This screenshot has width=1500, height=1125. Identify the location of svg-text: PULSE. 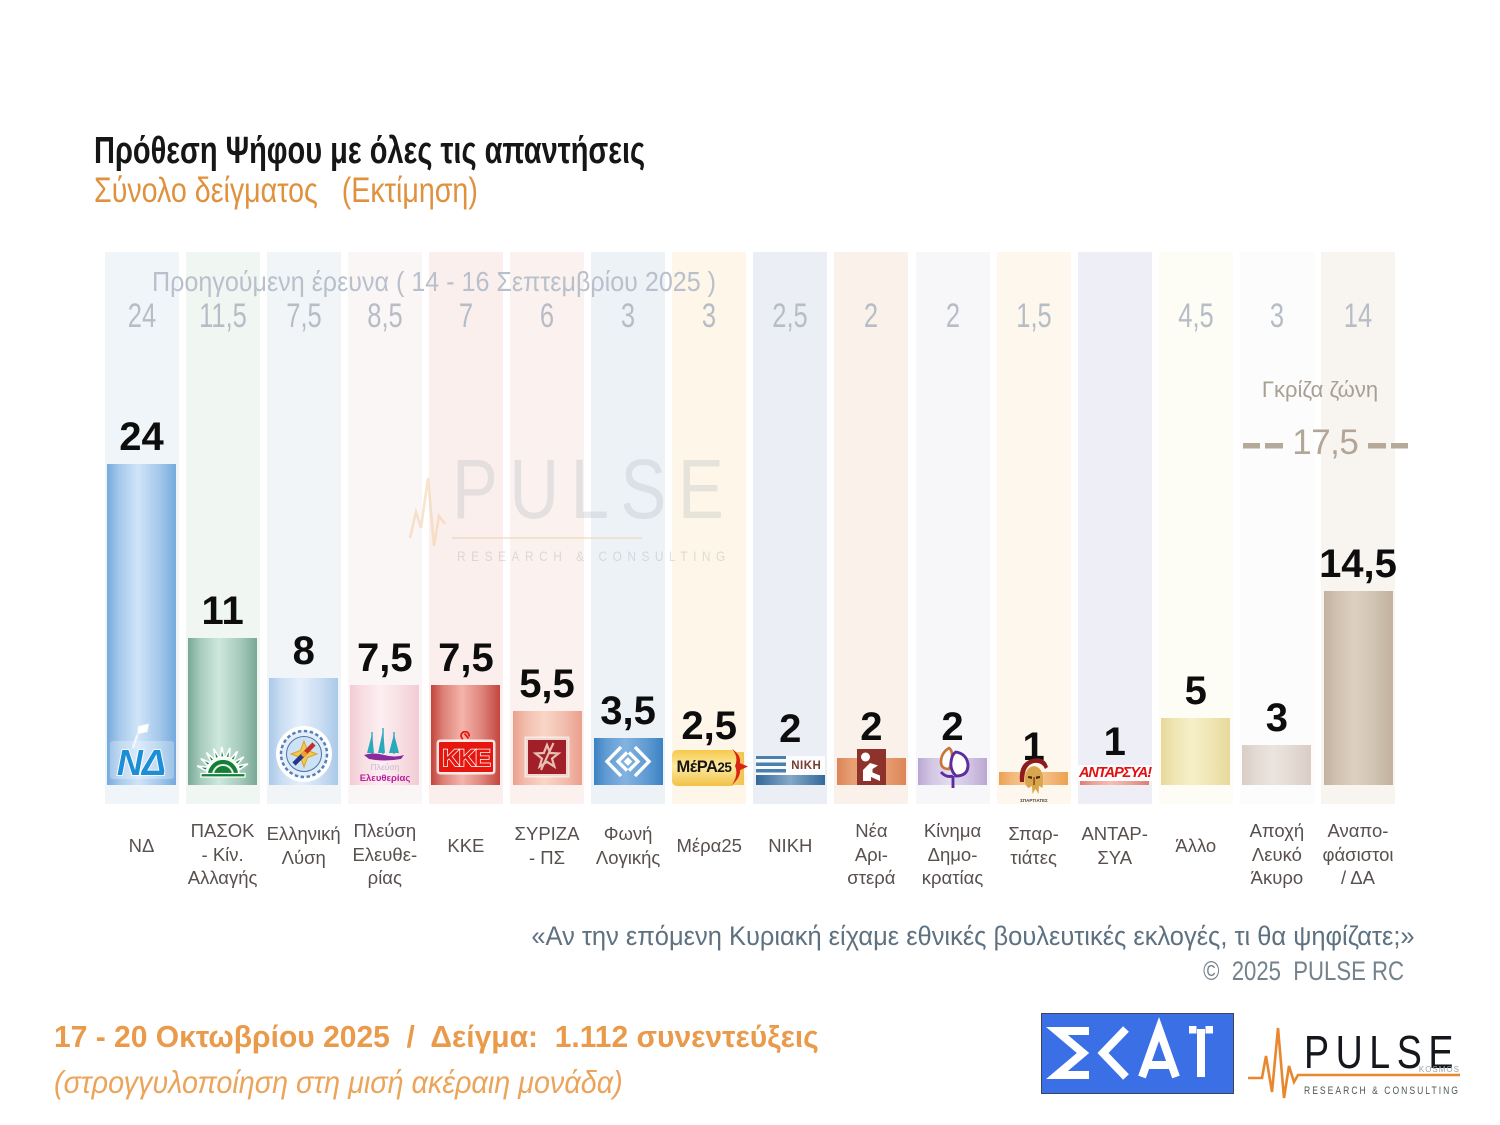
(1382, 1052).